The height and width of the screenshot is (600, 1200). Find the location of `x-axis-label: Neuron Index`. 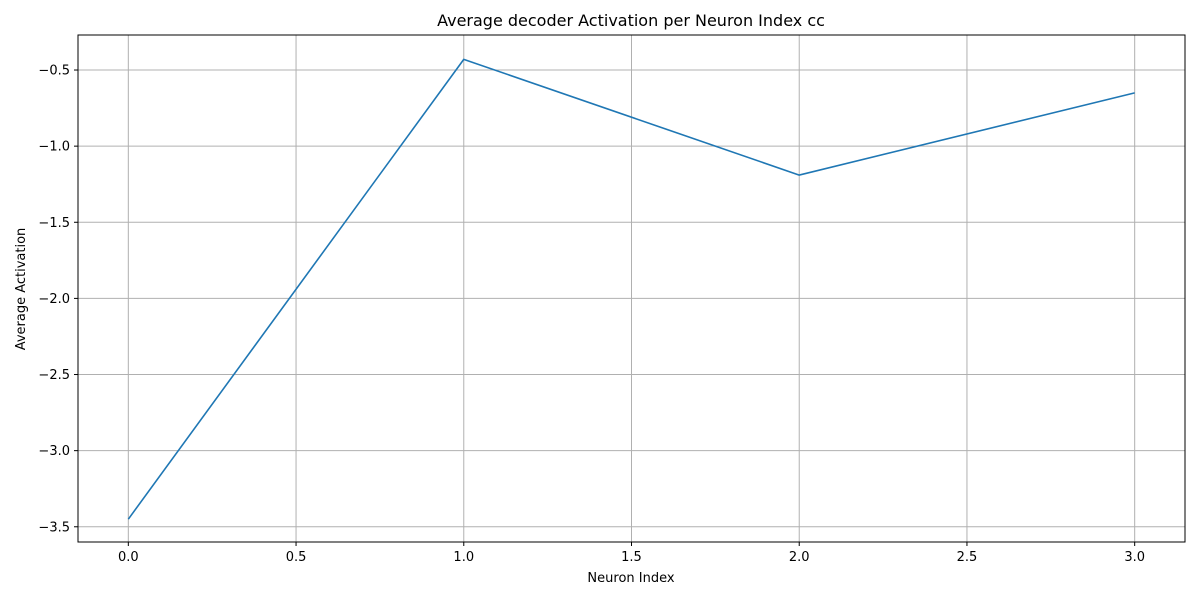

x-axis-label: Neuron Index is located at coordinates (630, 578).